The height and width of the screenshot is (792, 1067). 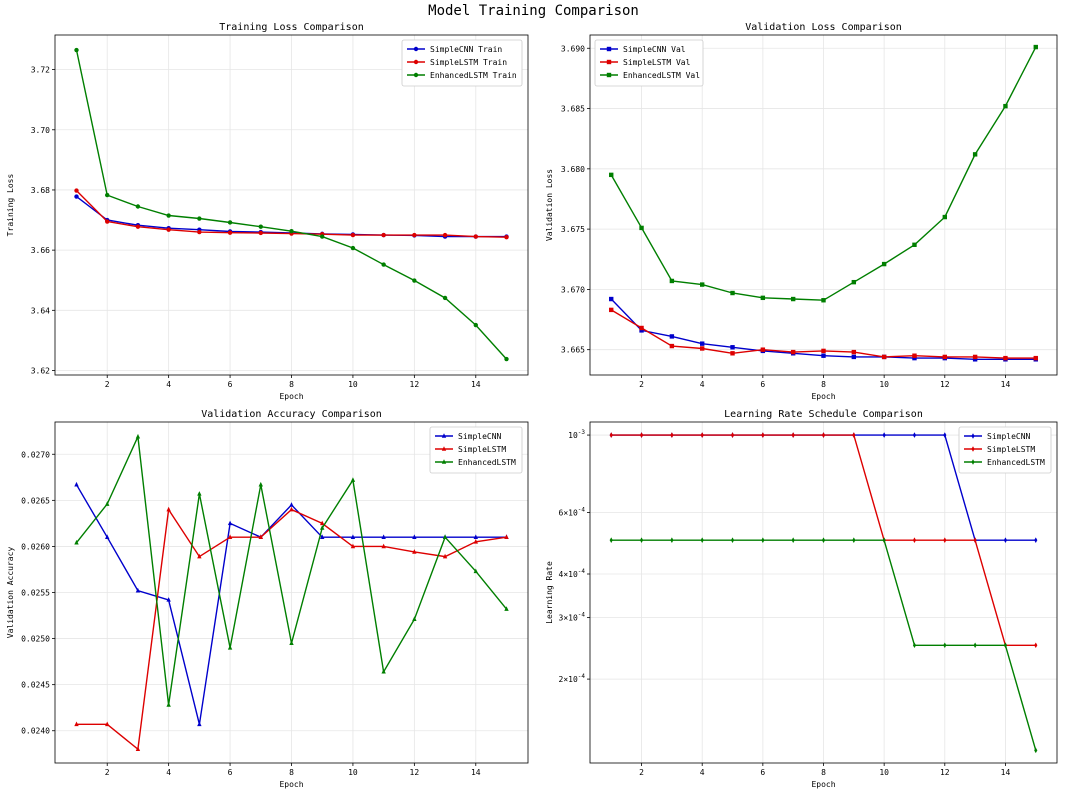 I want to click on x-tick-label: 4, so click(x=168, y=384).